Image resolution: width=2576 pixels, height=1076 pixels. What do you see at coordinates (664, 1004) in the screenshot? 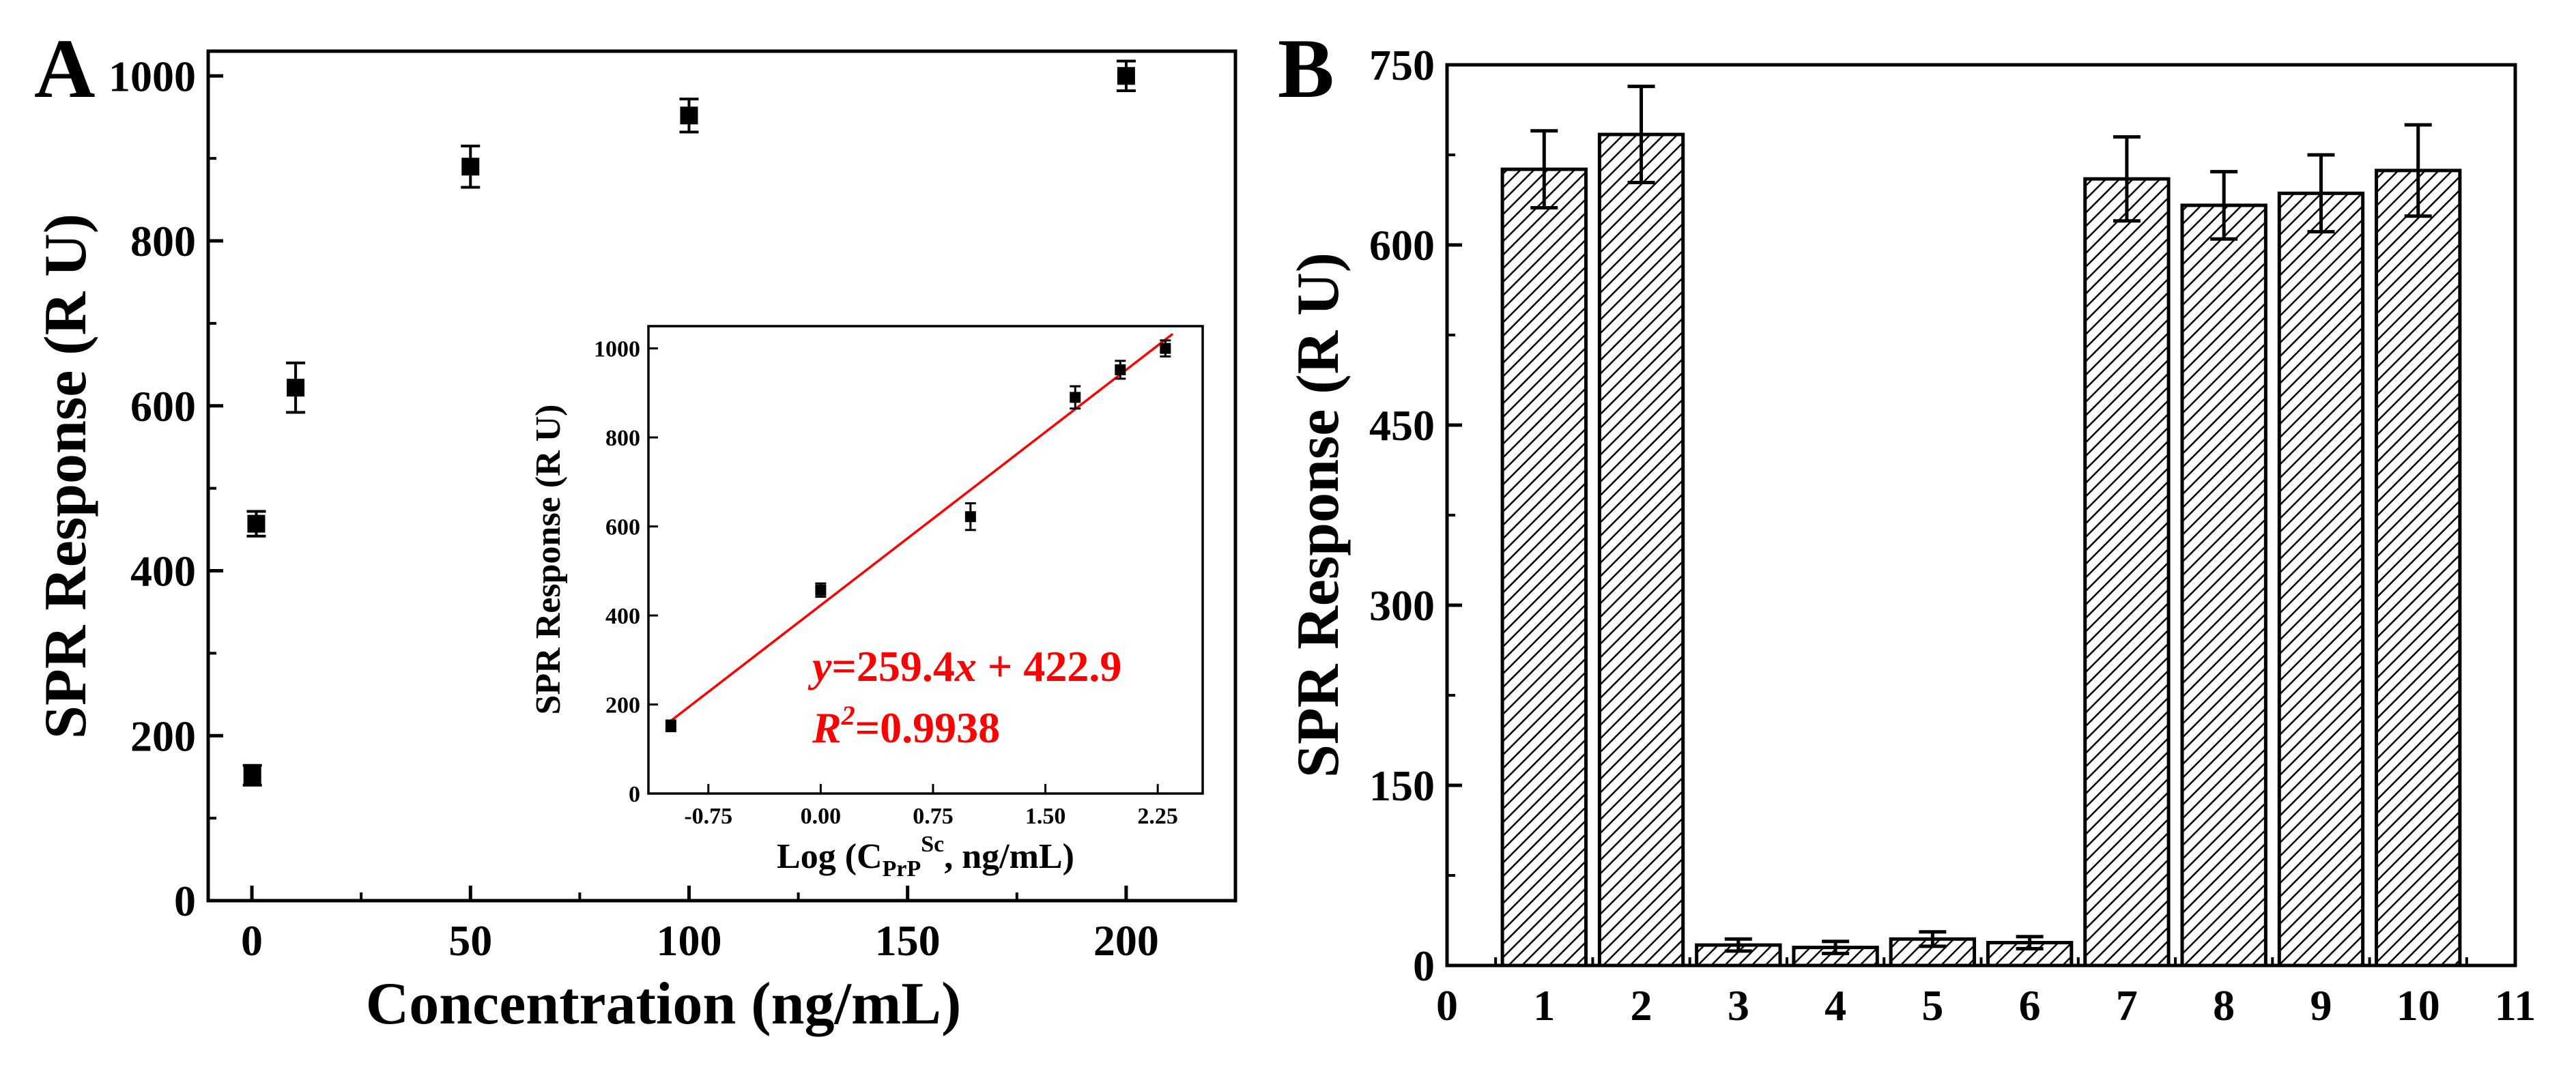
I see `panel-a-x-axis-title: Concentration (ng/mL)` at bounding box center [664, 1004].